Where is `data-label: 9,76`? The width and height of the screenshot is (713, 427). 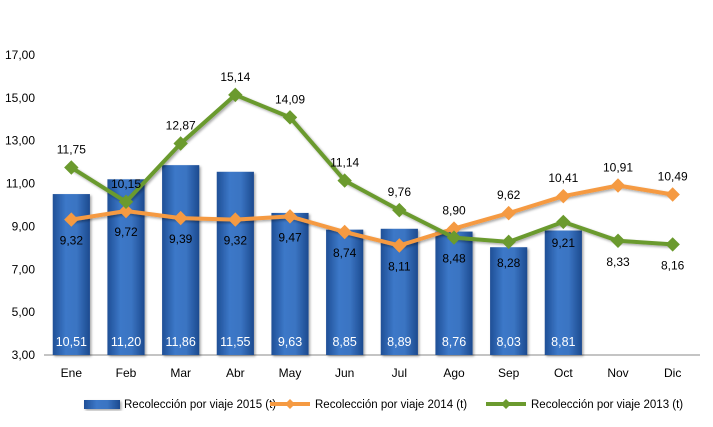 data-label: 9,76 is located at coordinates (400, 192).